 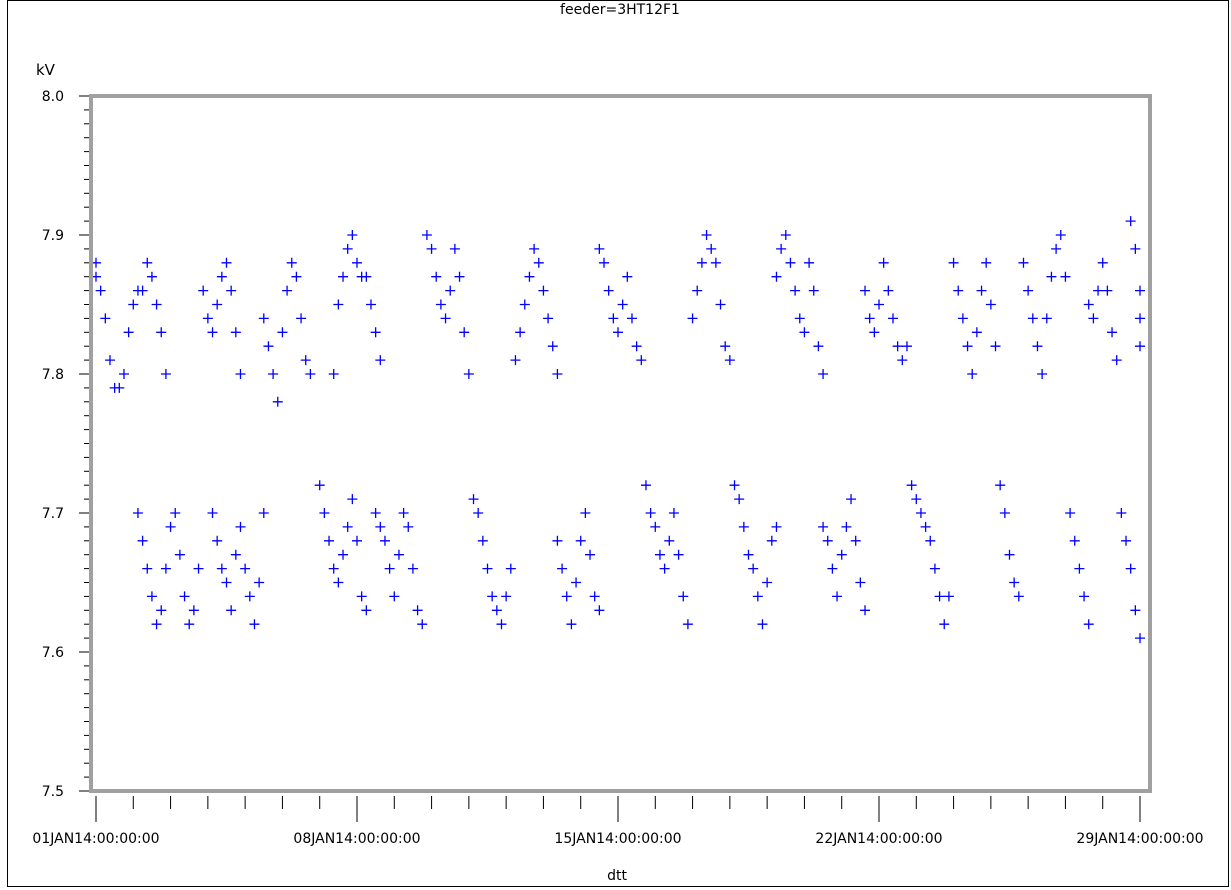 I want to click on y-axis-label: kV, so click(x=46, y=70).